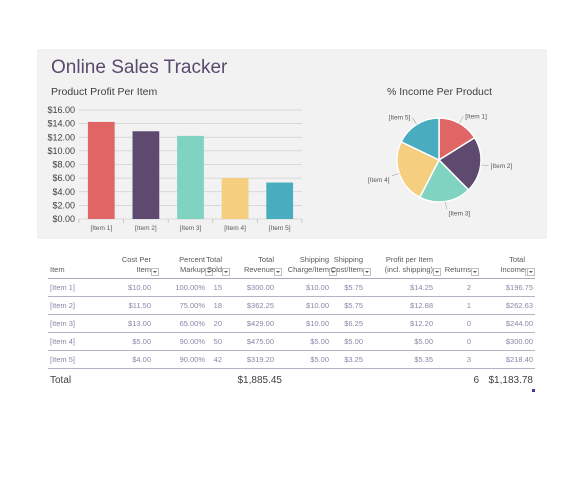 Image resolution: width=585 pixels, height=482 pixels. I want to click on table-cell: [Item 2], so click(63, 305).